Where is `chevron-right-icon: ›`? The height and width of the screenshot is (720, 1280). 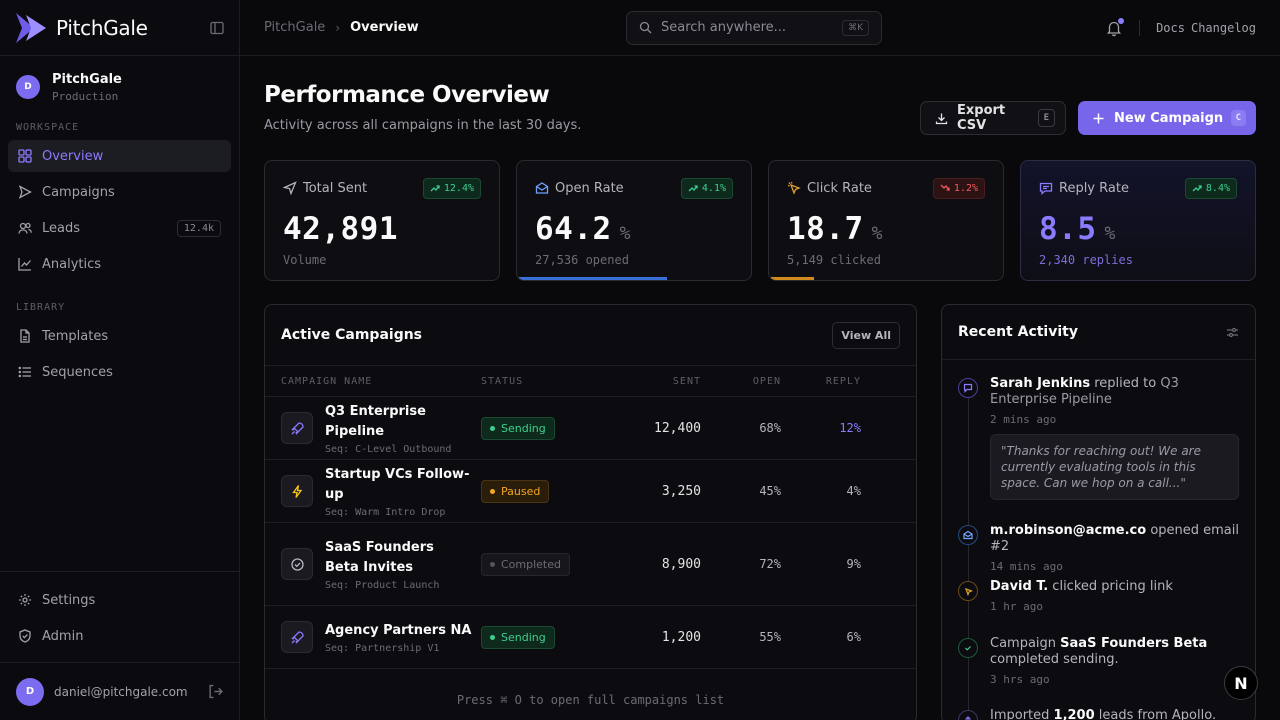 chevron-right-icon: › is located at coordinates (338, 27).